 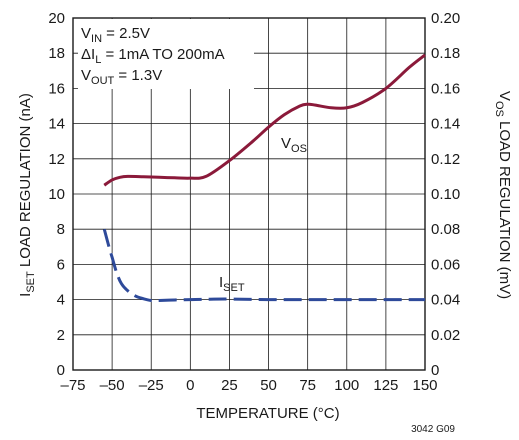 I want to click on series-labels: VOS ISET, so click(x=263, y=214).